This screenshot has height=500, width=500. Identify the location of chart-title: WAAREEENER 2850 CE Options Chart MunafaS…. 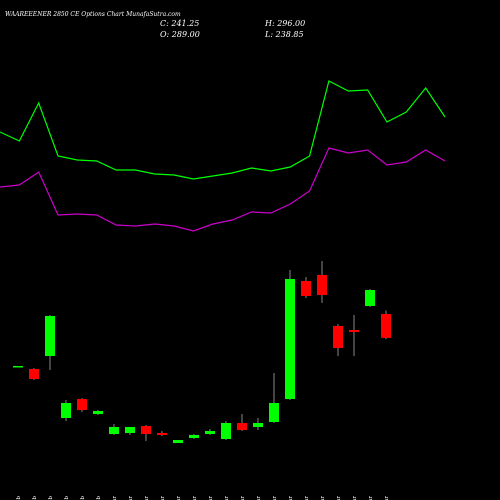
(93, 14).